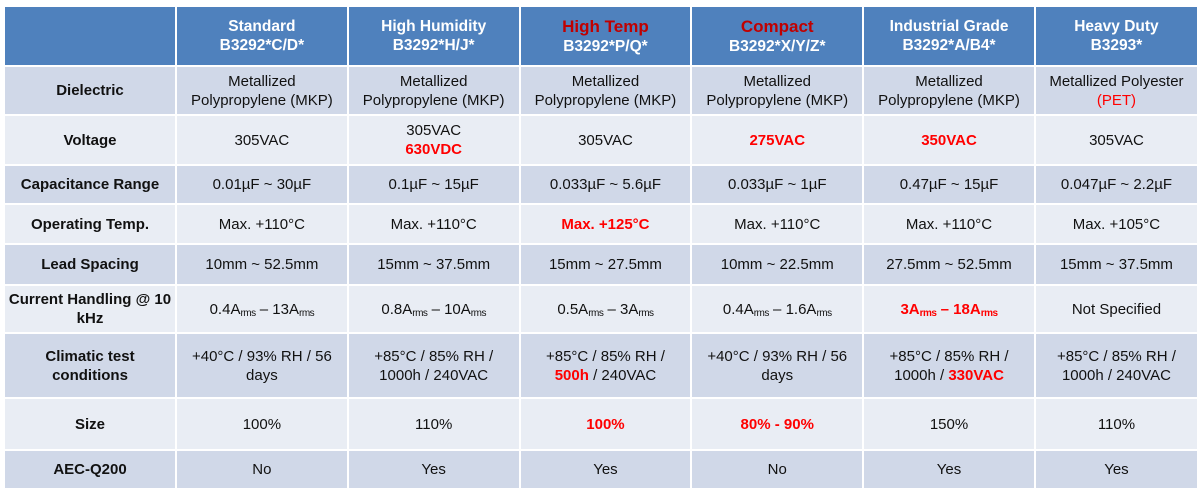  Describe the element at coordinates (605, 264) in the screenshot. I see `table-cell: 15mm ~ 27.5mm` at that location.